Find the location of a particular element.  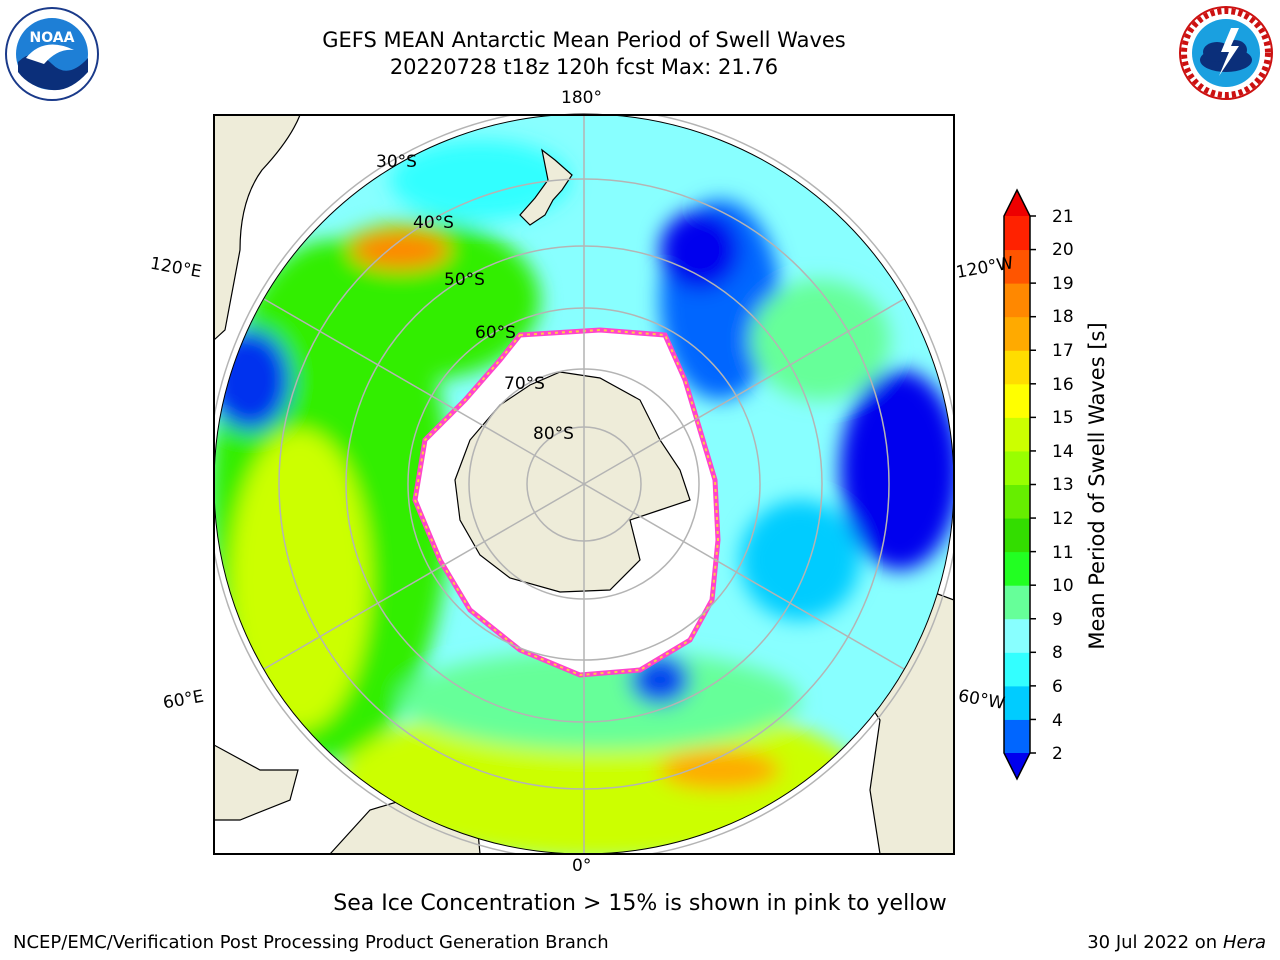

colorbar-min-extension is located at coordinates (1017, 766).